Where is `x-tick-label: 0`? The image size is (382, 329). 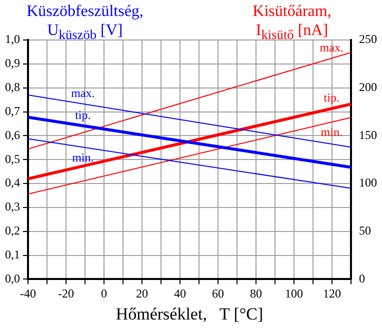
x-tick-label: 0 is located at coordinates (104, 293).